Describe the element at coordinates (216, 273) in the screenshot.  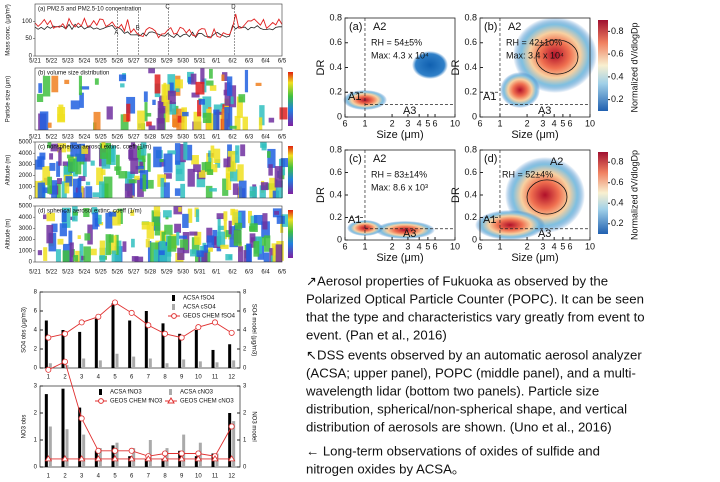
I see `date-label: 6/1` at that location.